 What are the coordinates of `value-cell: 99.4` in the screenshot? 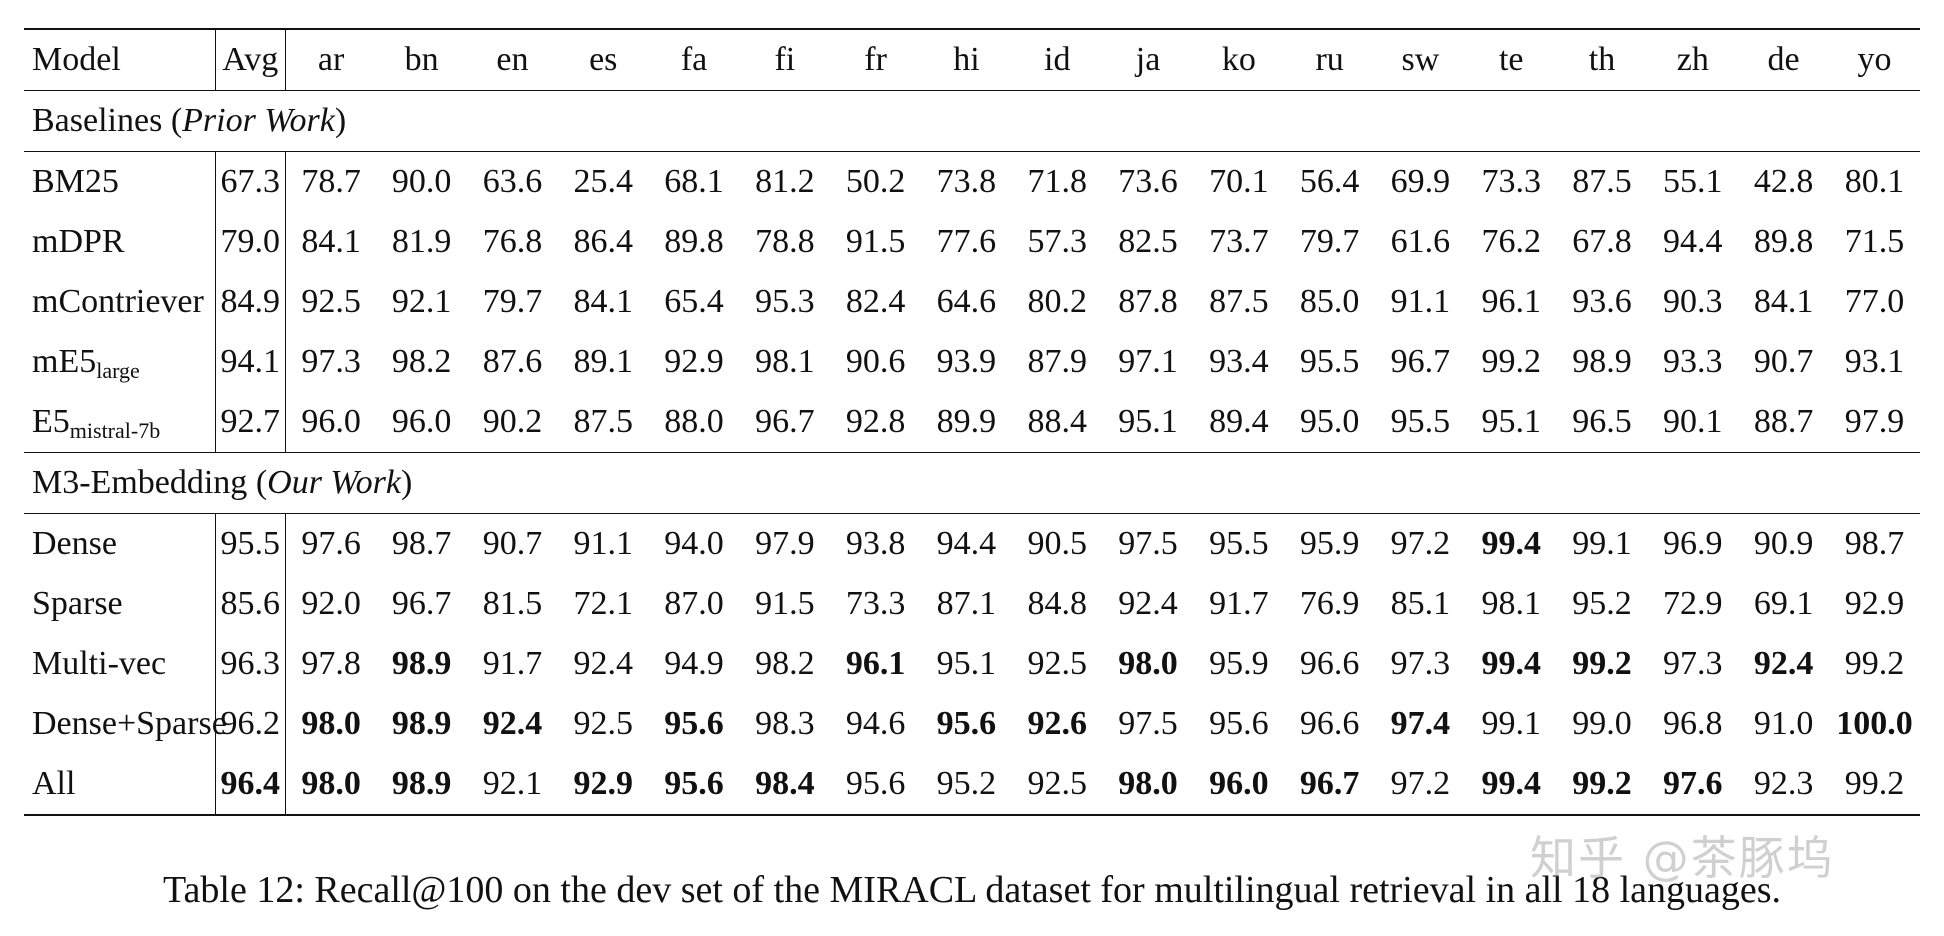 It's located at (1511, 785).